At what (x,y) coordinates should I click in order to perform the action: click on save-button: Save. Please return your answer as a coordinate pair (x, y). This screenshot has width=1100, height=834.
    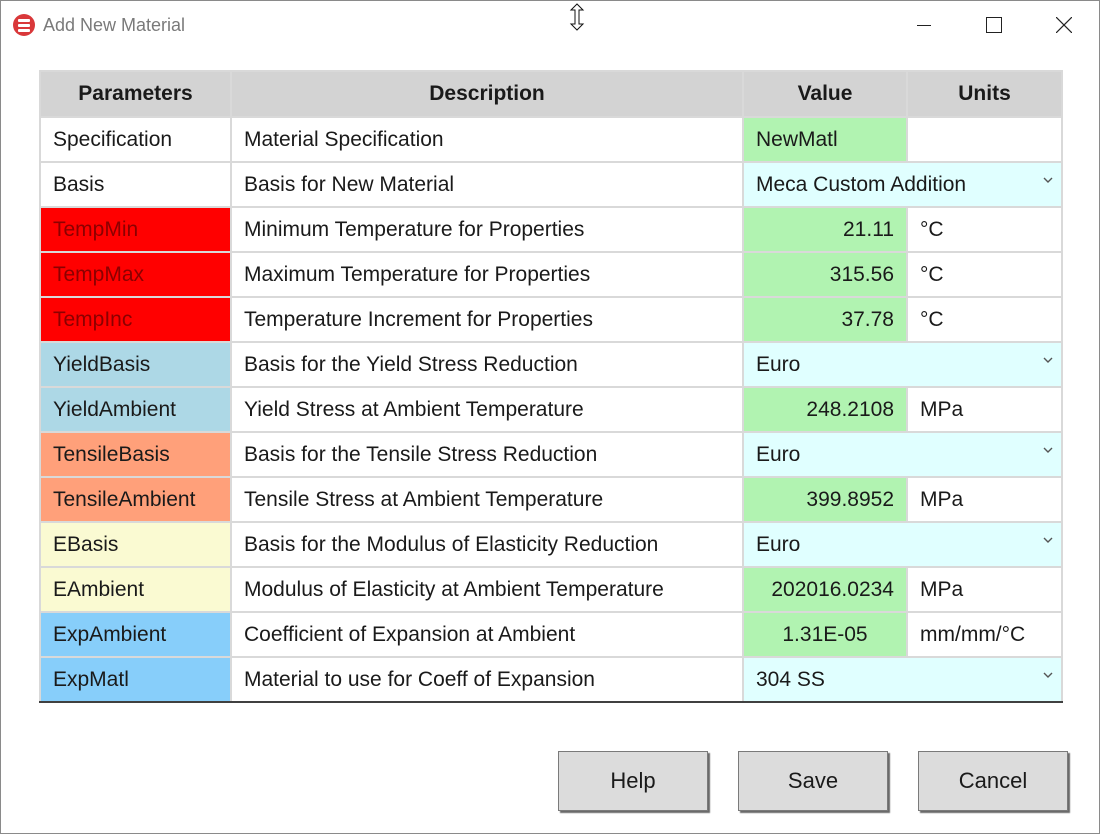
    Looking at the image, I should click on (813, 781).